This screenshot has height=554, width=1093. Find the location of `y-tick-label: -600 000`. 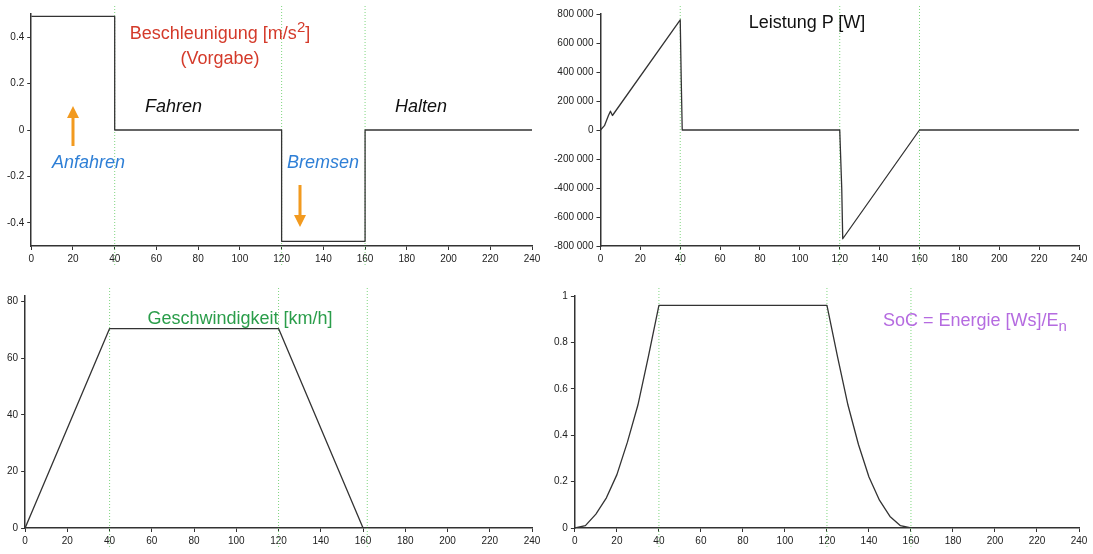

y-tick-label: -600 000 is located at coordinates (573, 216).